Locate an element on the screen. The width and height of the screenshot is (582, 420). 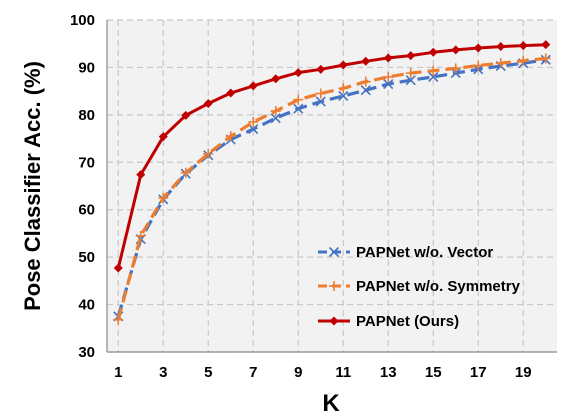
legend-item: PAPNet (Ours) is located at coordinates (388, 321).